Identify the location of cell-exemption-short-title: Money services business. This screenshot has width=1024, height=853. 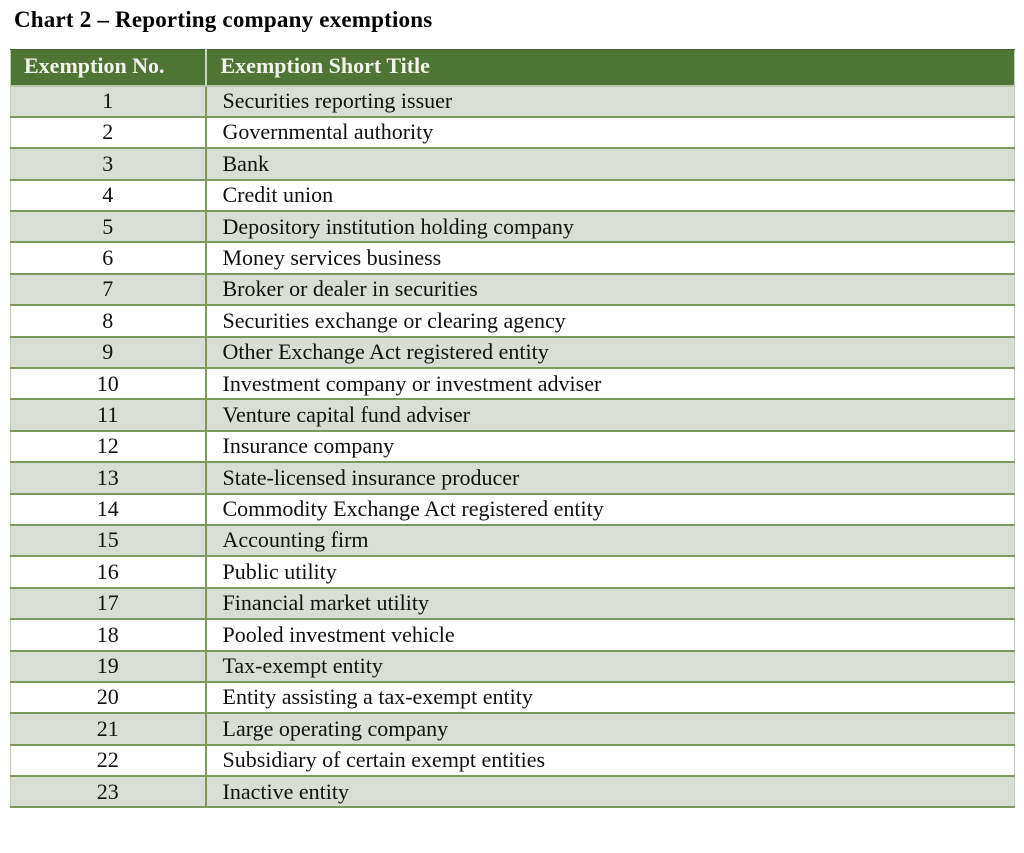
(609, 257).